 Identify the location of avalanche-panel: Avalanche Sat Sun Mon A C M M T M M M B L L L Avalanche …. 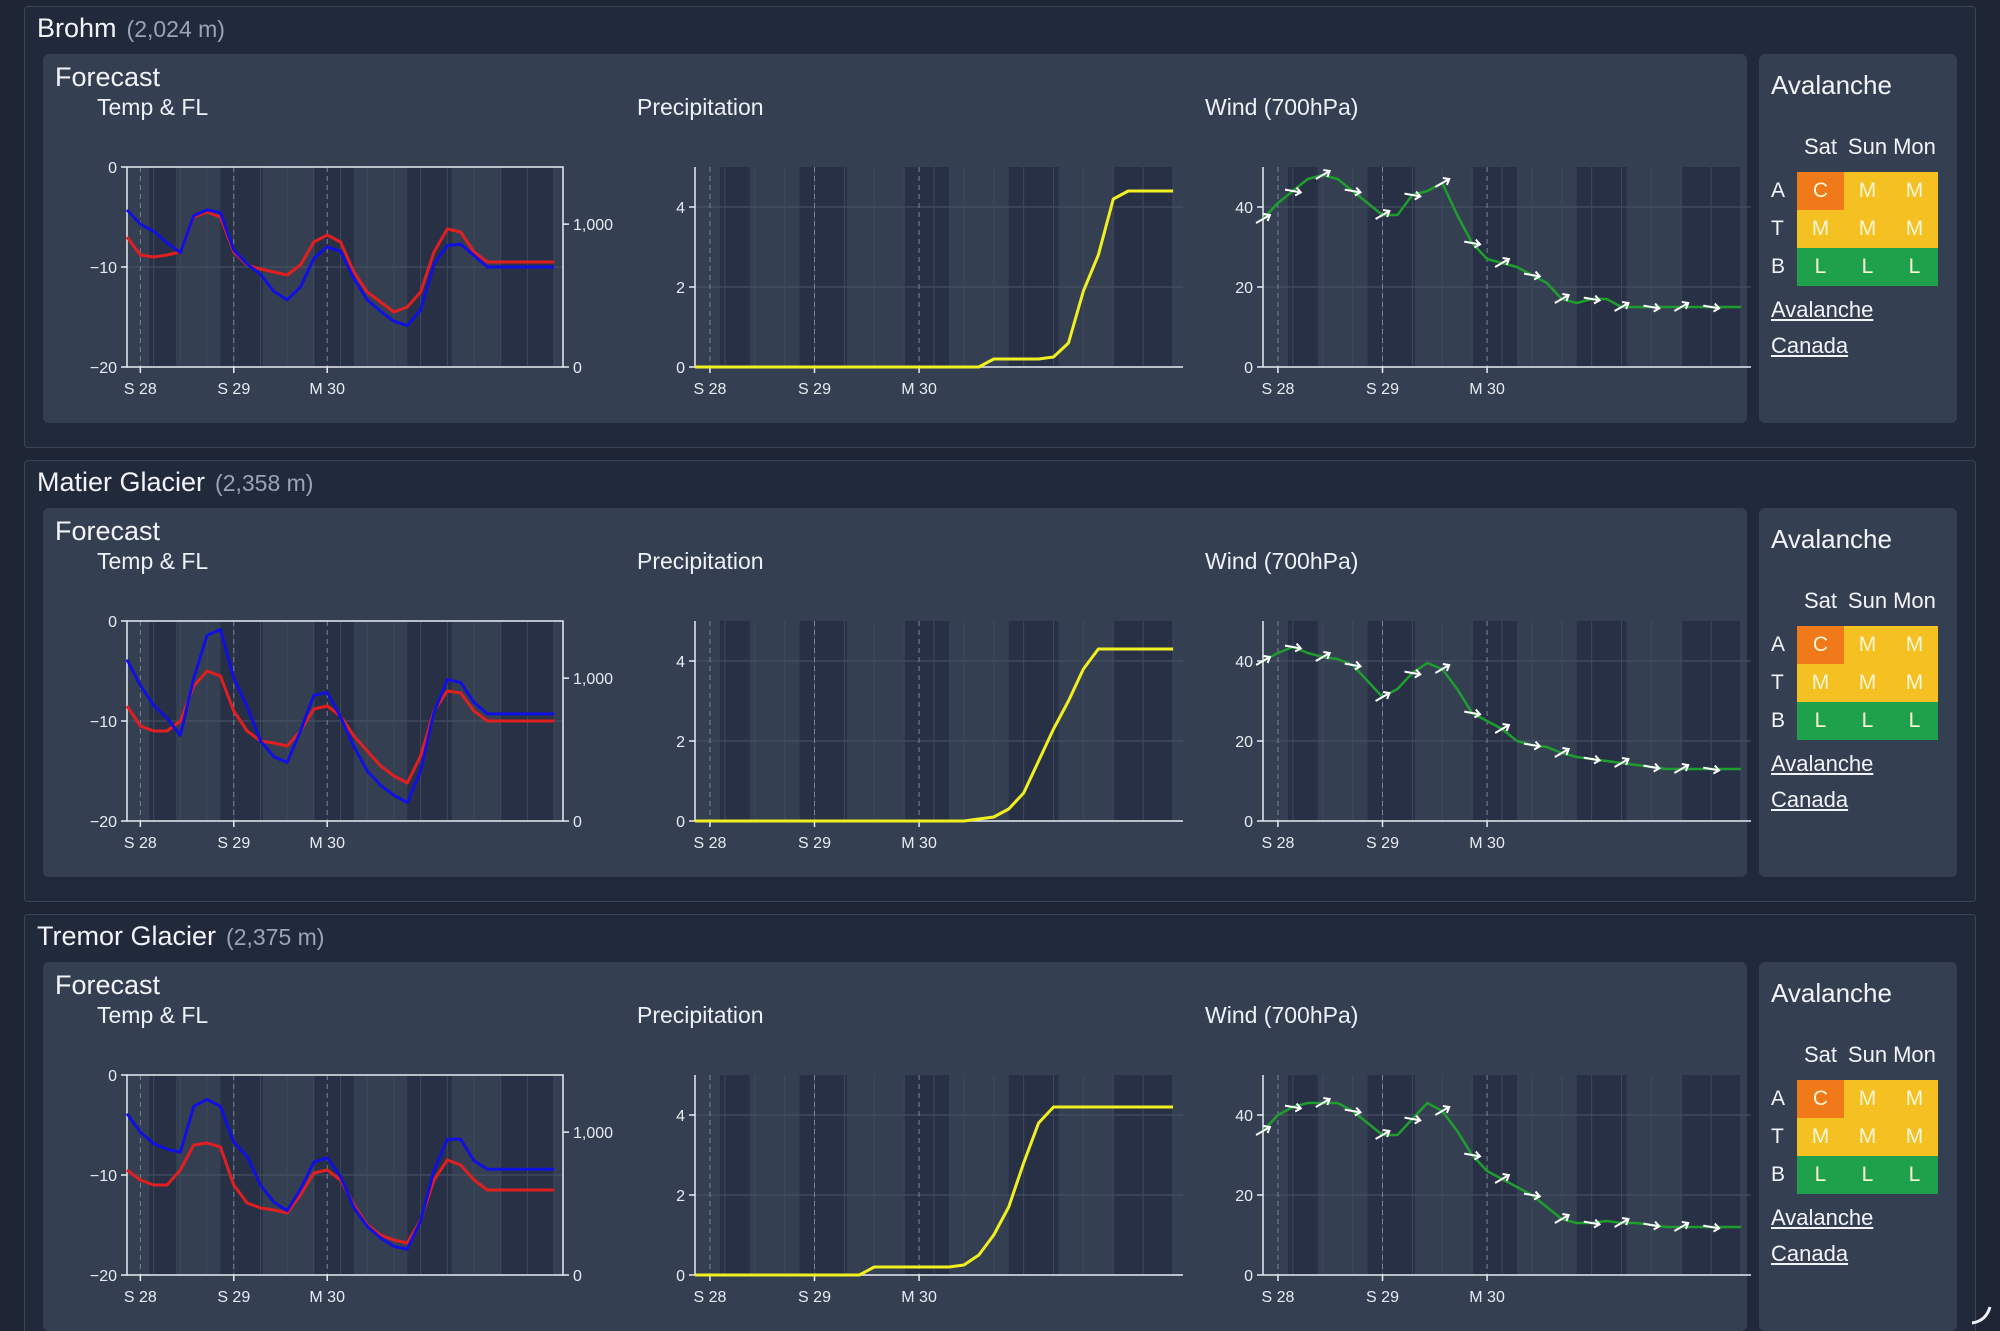
(1858, 692).